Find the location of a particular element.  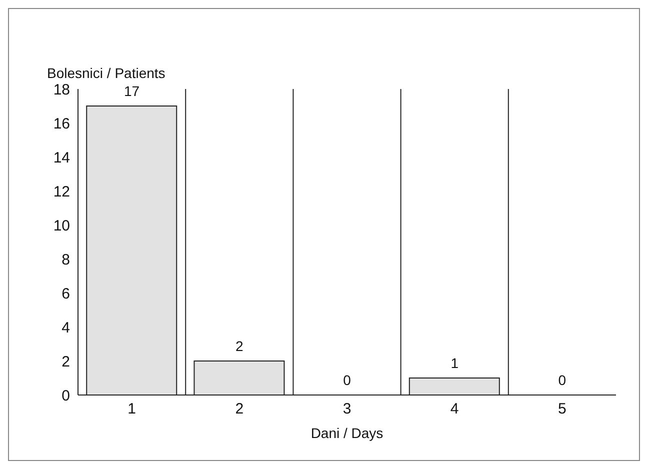

x-tick-label: 2 is located at coordinates (239, 409).